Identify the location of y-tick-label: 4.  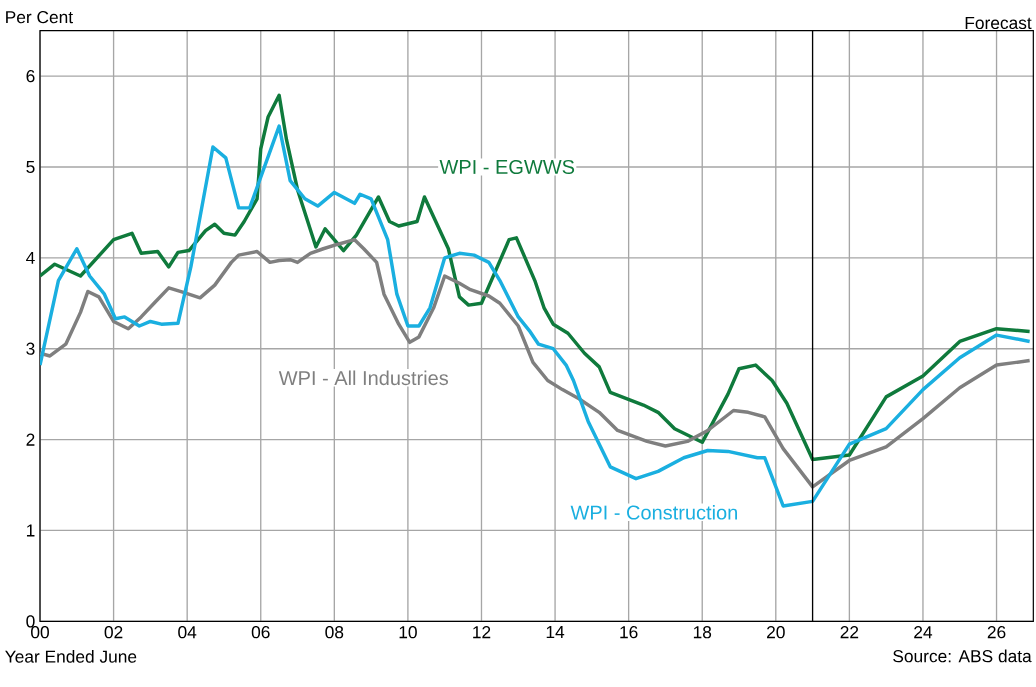
(30, 258).